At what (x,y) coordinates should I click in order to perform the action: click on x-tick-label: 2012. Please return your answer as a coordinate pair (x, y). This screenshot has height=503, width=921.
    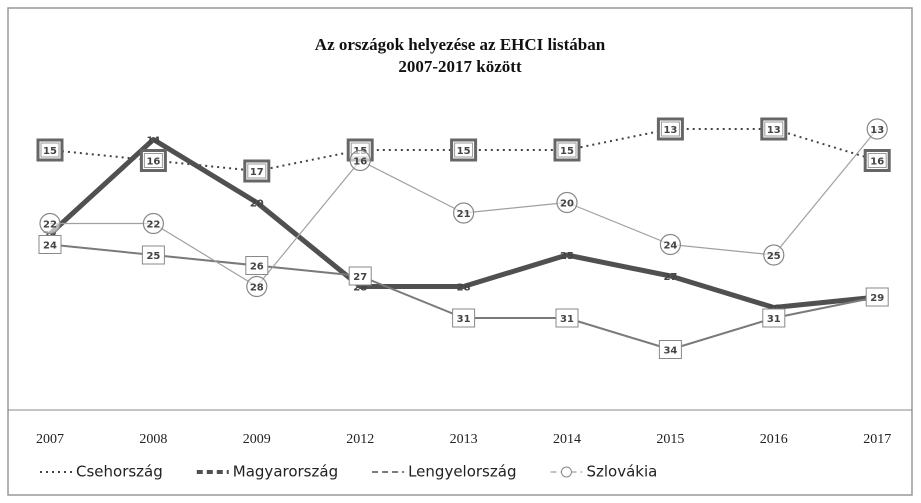
    Looking at the image, I should click on (360, 439).